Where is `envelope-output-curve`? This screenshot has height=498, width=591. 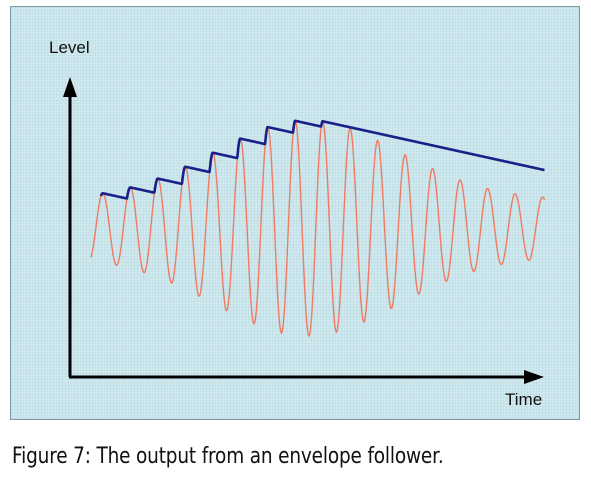
envelope-output-curve is located at coordinates (322, 159).